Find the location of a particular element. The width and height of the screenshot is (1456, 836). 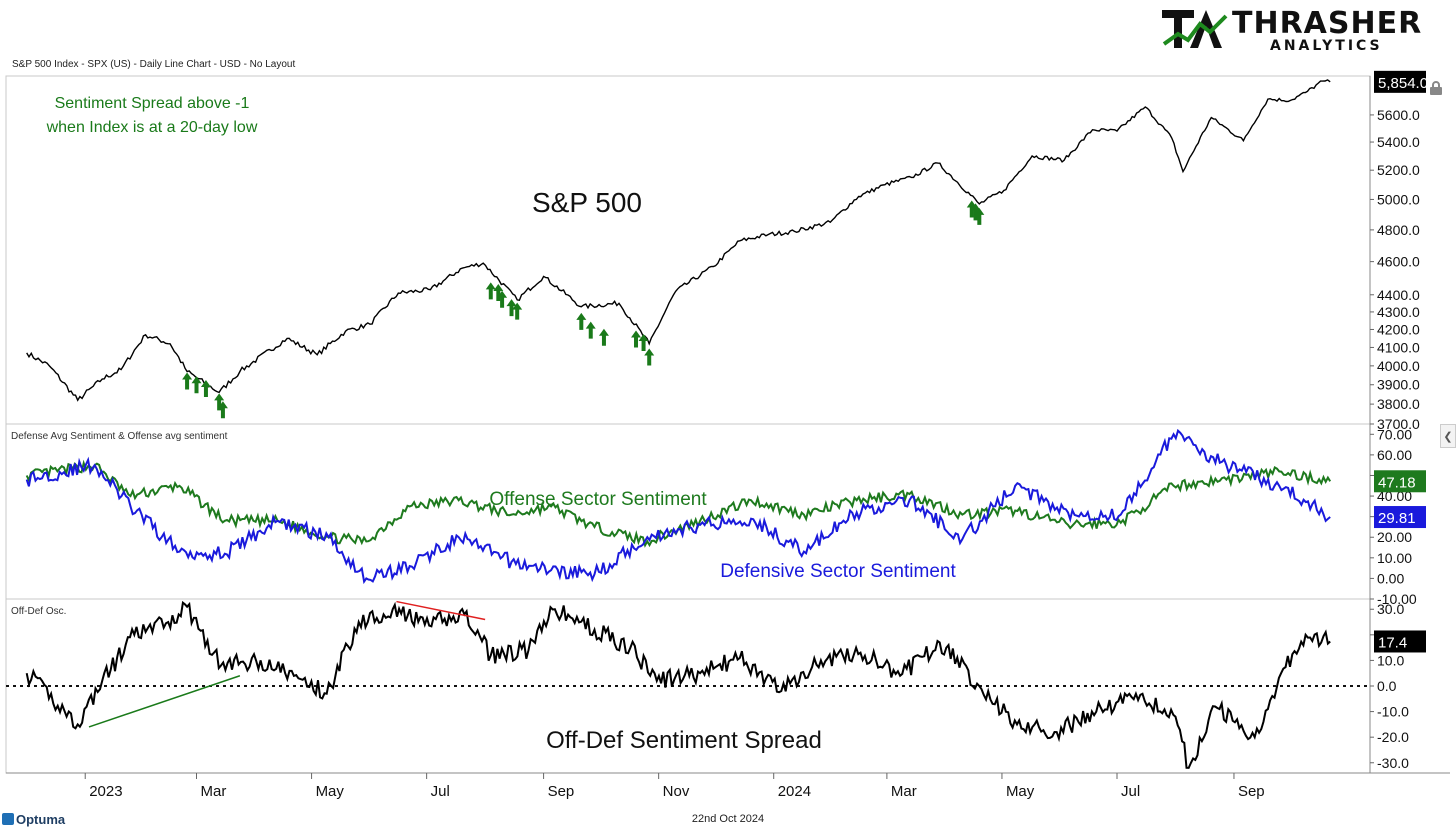

optuma-icon is located at coordinates (8, 819).